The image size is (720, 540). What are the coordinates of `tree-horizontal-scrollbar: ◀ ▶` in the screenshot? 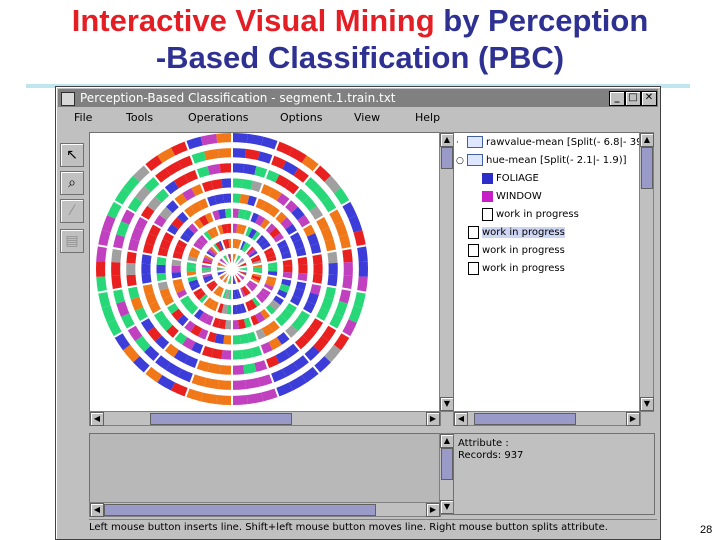 It's located at (547, 418).